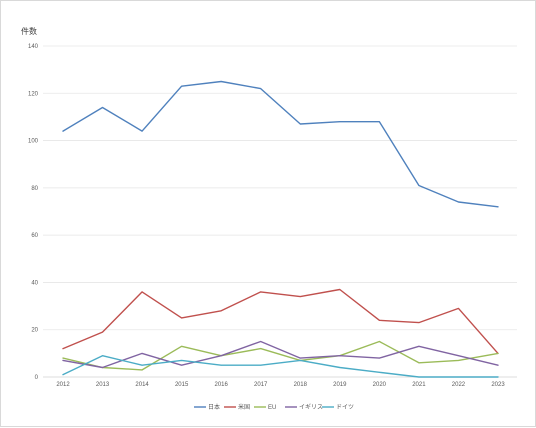 The width and height of the screenshot is (536, 428). Describe the element at coordinates (301, 385) in the screenshot. I see `x-tick-label-2018: 2018` at that location.